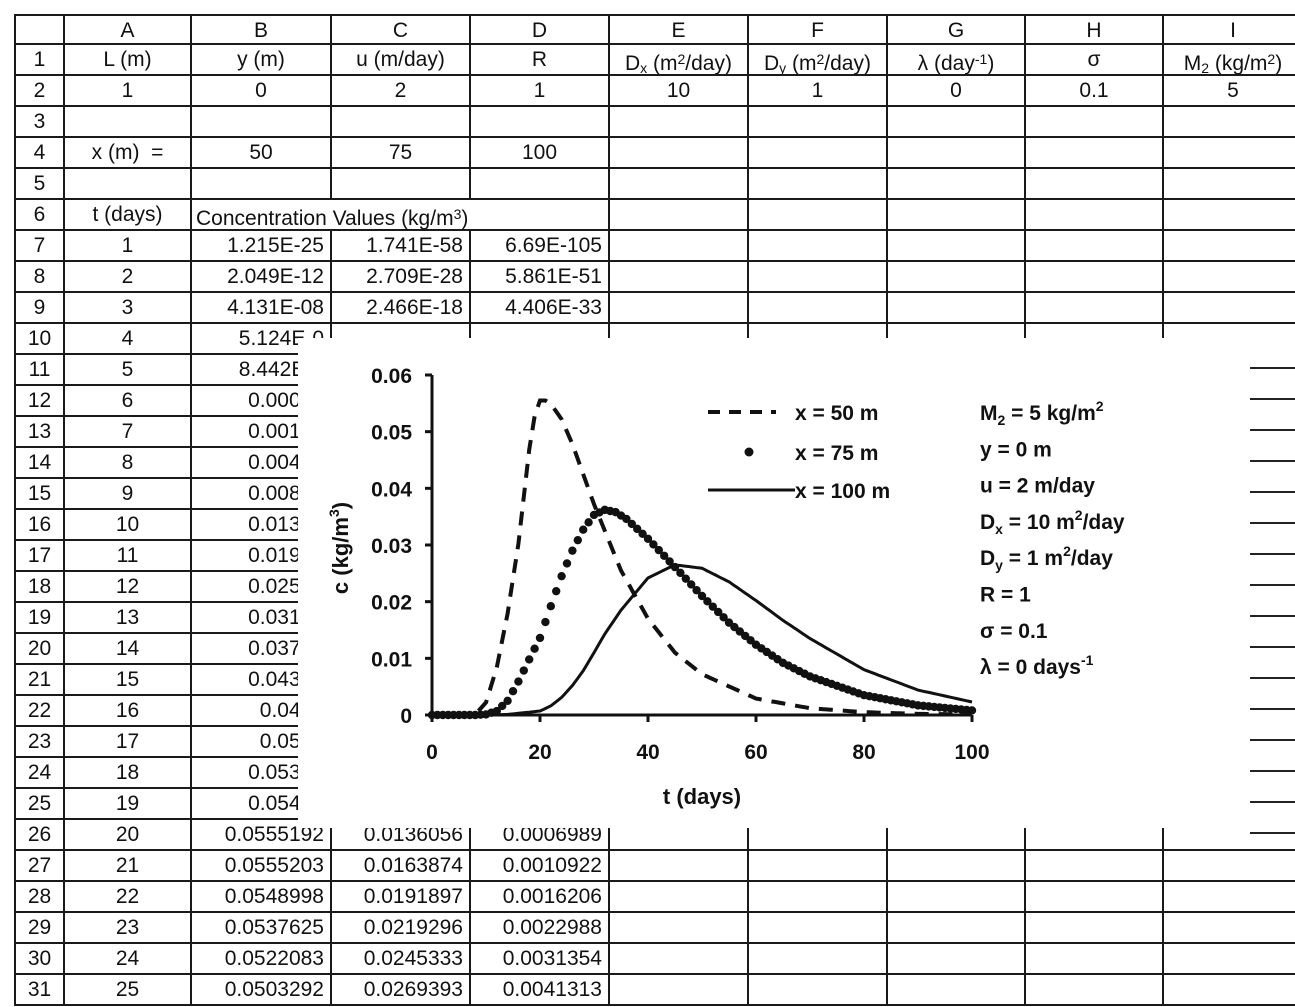 The width and height of the screenshot is (1295, 1007). Describe the element at coordinates (540, 308) in the screenshot. I see `cell-concentration: 4.406E-33` at that location.